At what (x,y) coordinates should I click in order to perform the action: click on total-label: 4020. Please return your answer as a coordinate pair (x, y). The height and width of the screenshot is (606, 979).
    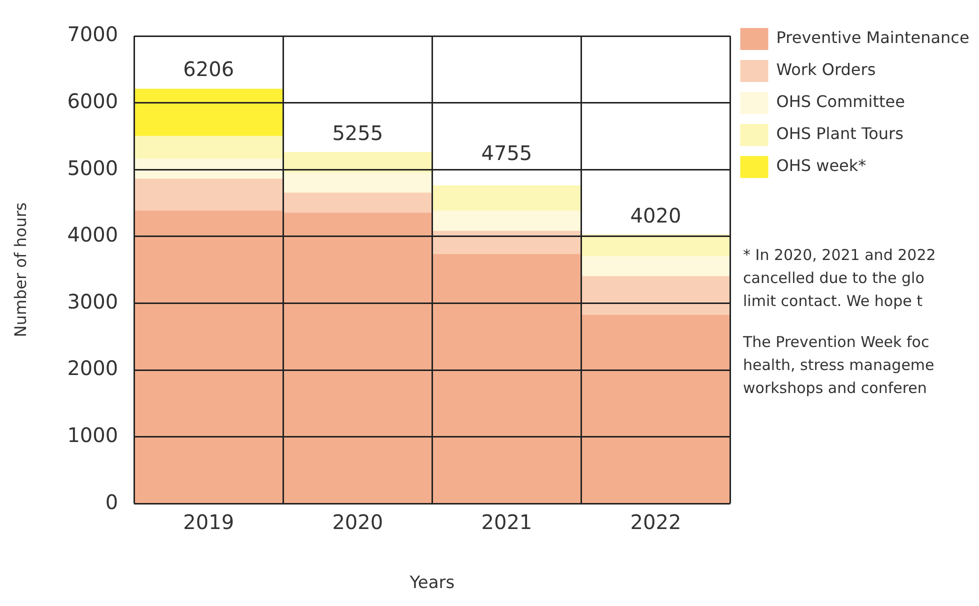
    Looking at the image, I should click on (656, 215).